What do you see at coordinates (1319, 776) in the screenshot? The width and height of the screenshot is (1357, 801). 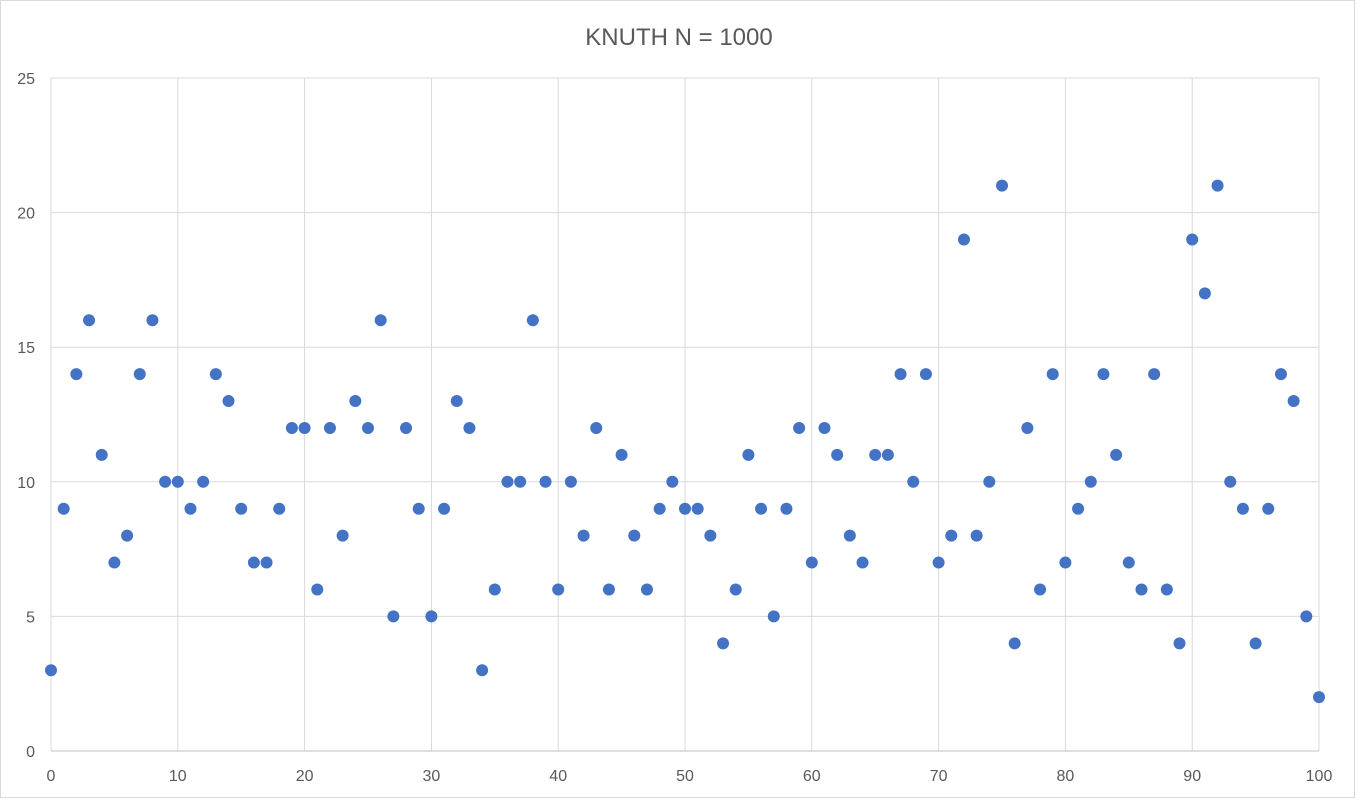 I see `x-tick-label: 100` at bounding box center [1319, 776].